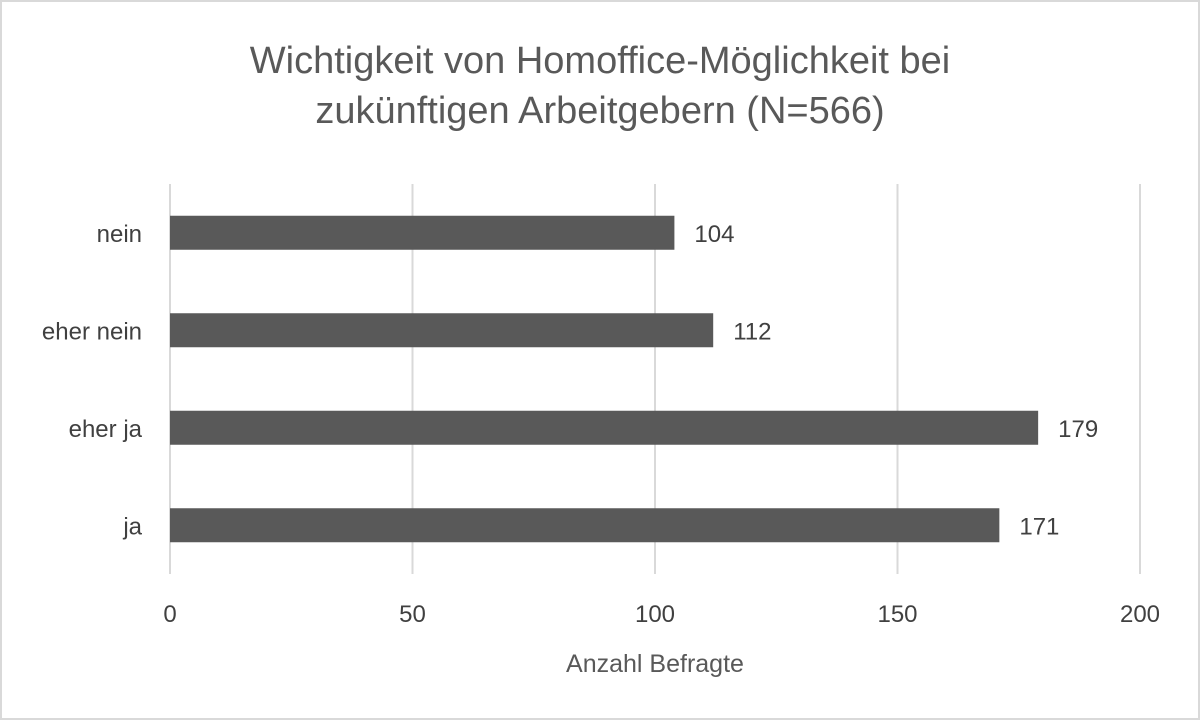 Image resolution: width=1200 pixels, height=720 pixels. Describe the element at coordinates (897, 614) in the screenshot. I see `x-tick-label: 150` at that location.